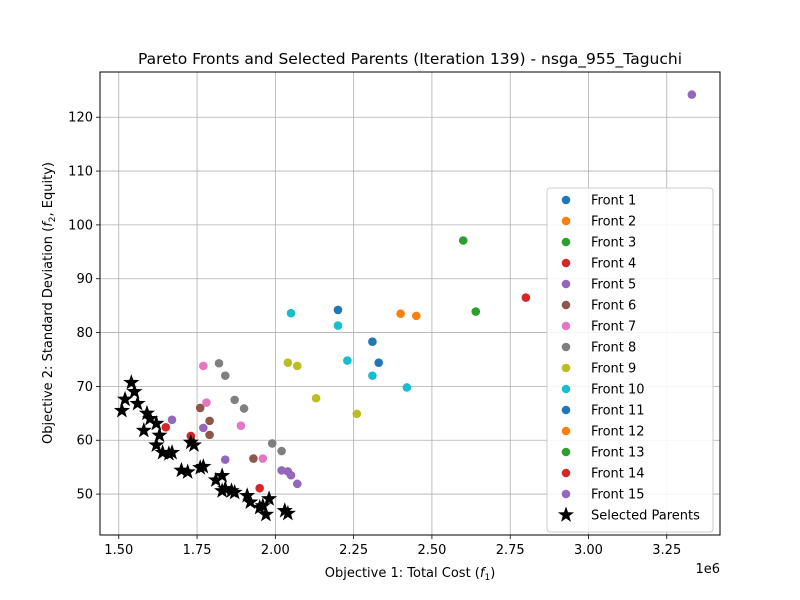 The image size is (800, 600). What do you see at coordinates (618, 453) in the screenshot?
I see `legend-label: Front 13` at bounding box center [618, 453].